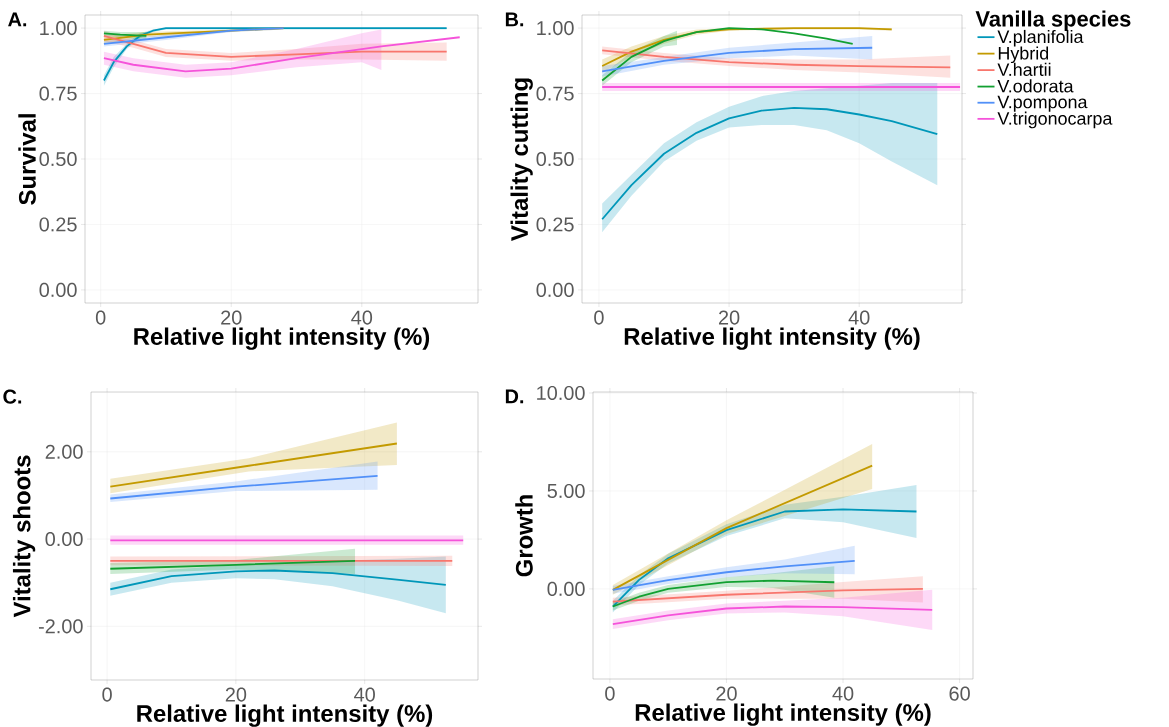 The image size is (1169, 727). Describe the element at coordinates (566, 490) in the screenshot. I see `y-tick-label: 5.00` at that location.